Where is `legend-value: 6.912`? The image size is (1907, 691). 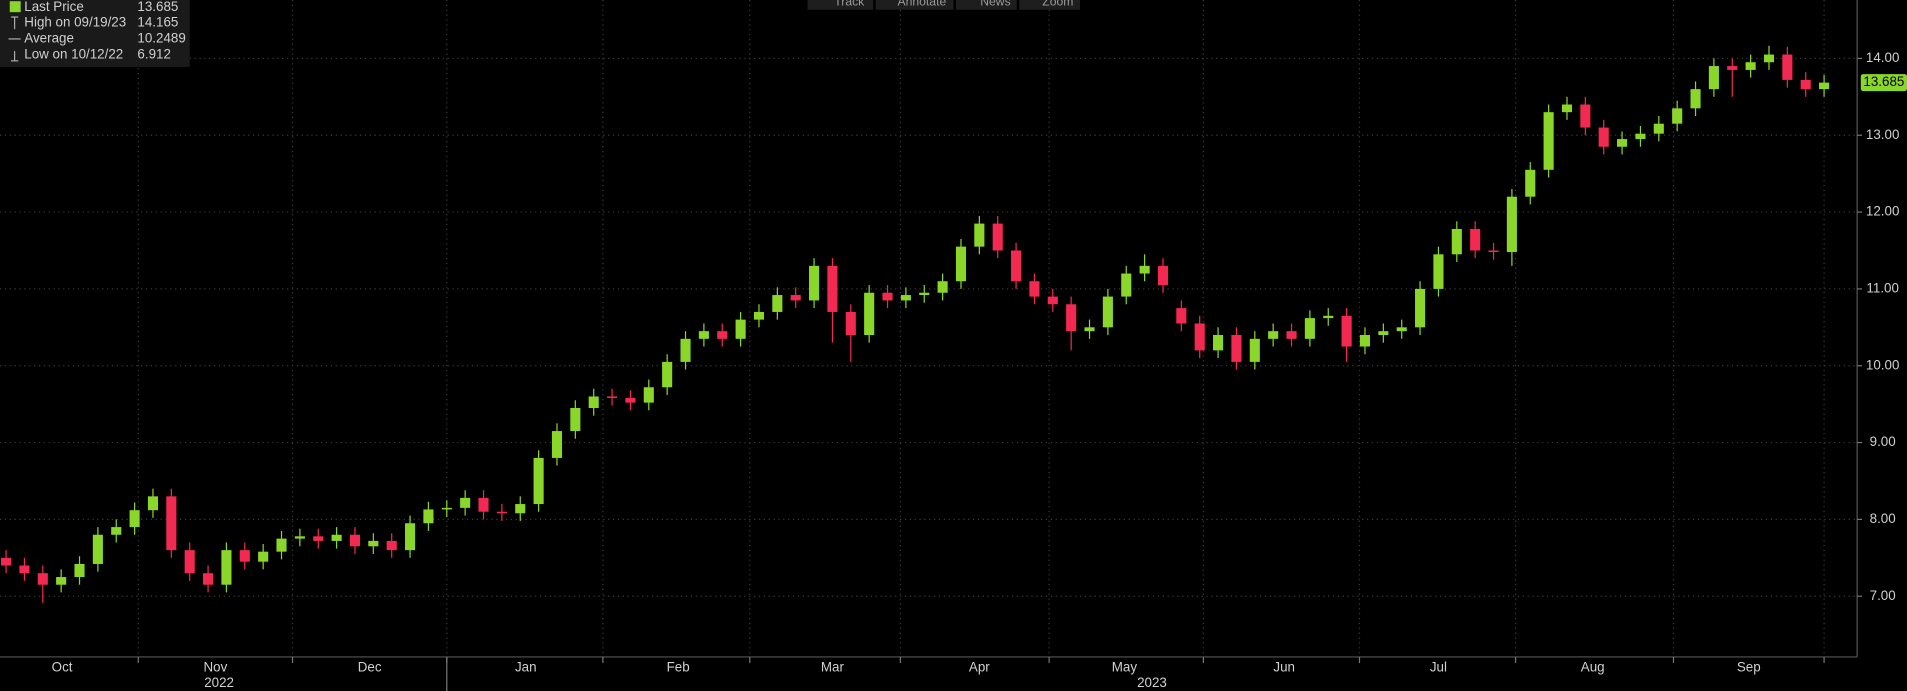
legend-value: 6.912 is located at coordinates (153, 53).